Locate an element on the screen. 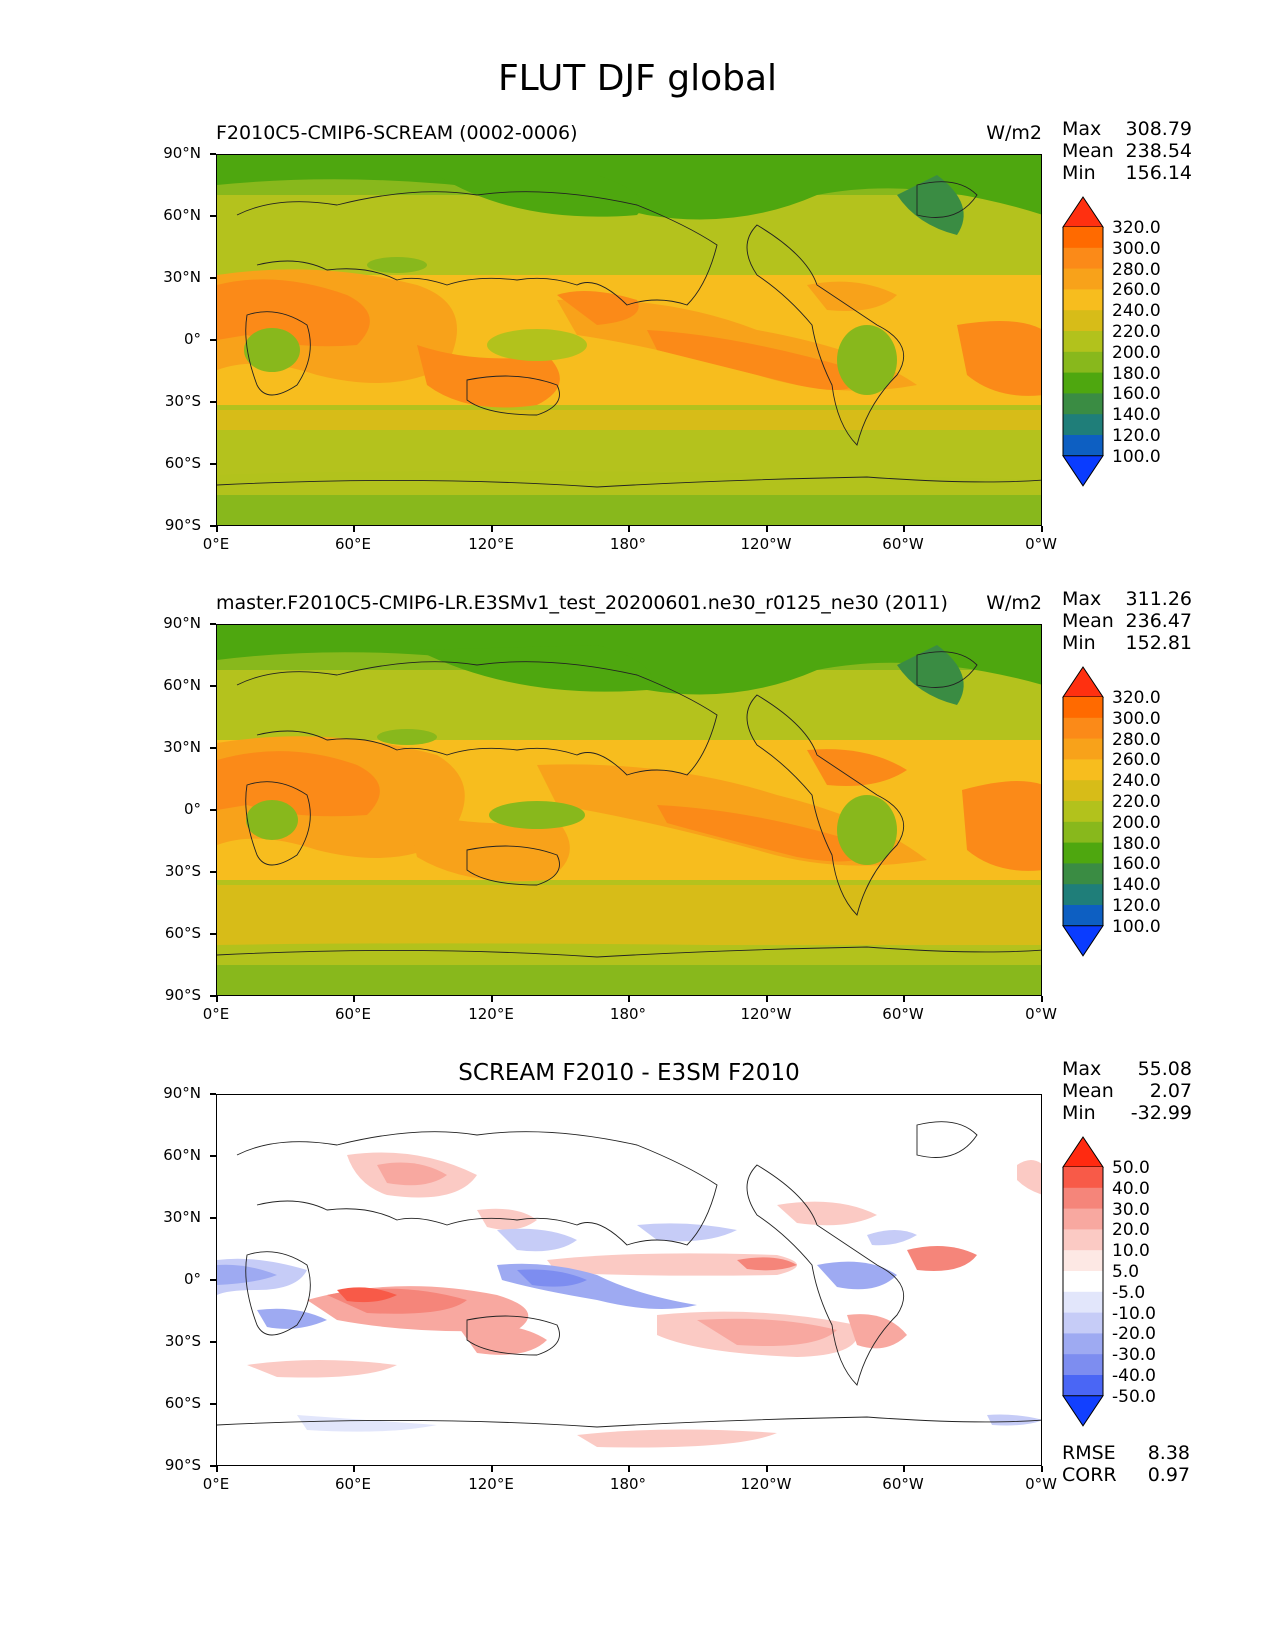  colorbar-tick-label: 220.0 is located at coordinates (1136, 332).